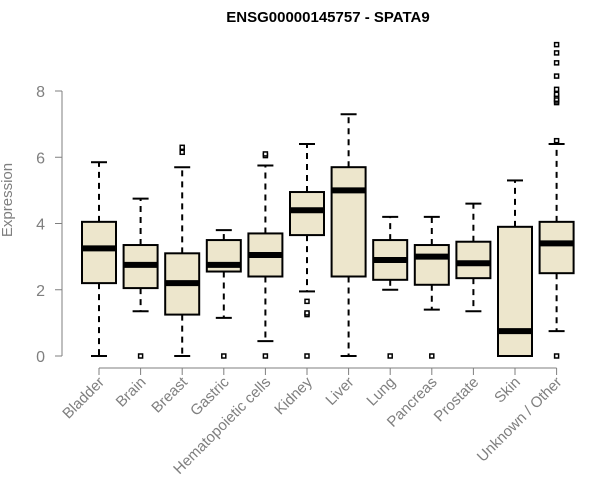  Describe the element at coordinates (457, 400) in the screenshot. I see `x-tick-label: Prostate` at that location.